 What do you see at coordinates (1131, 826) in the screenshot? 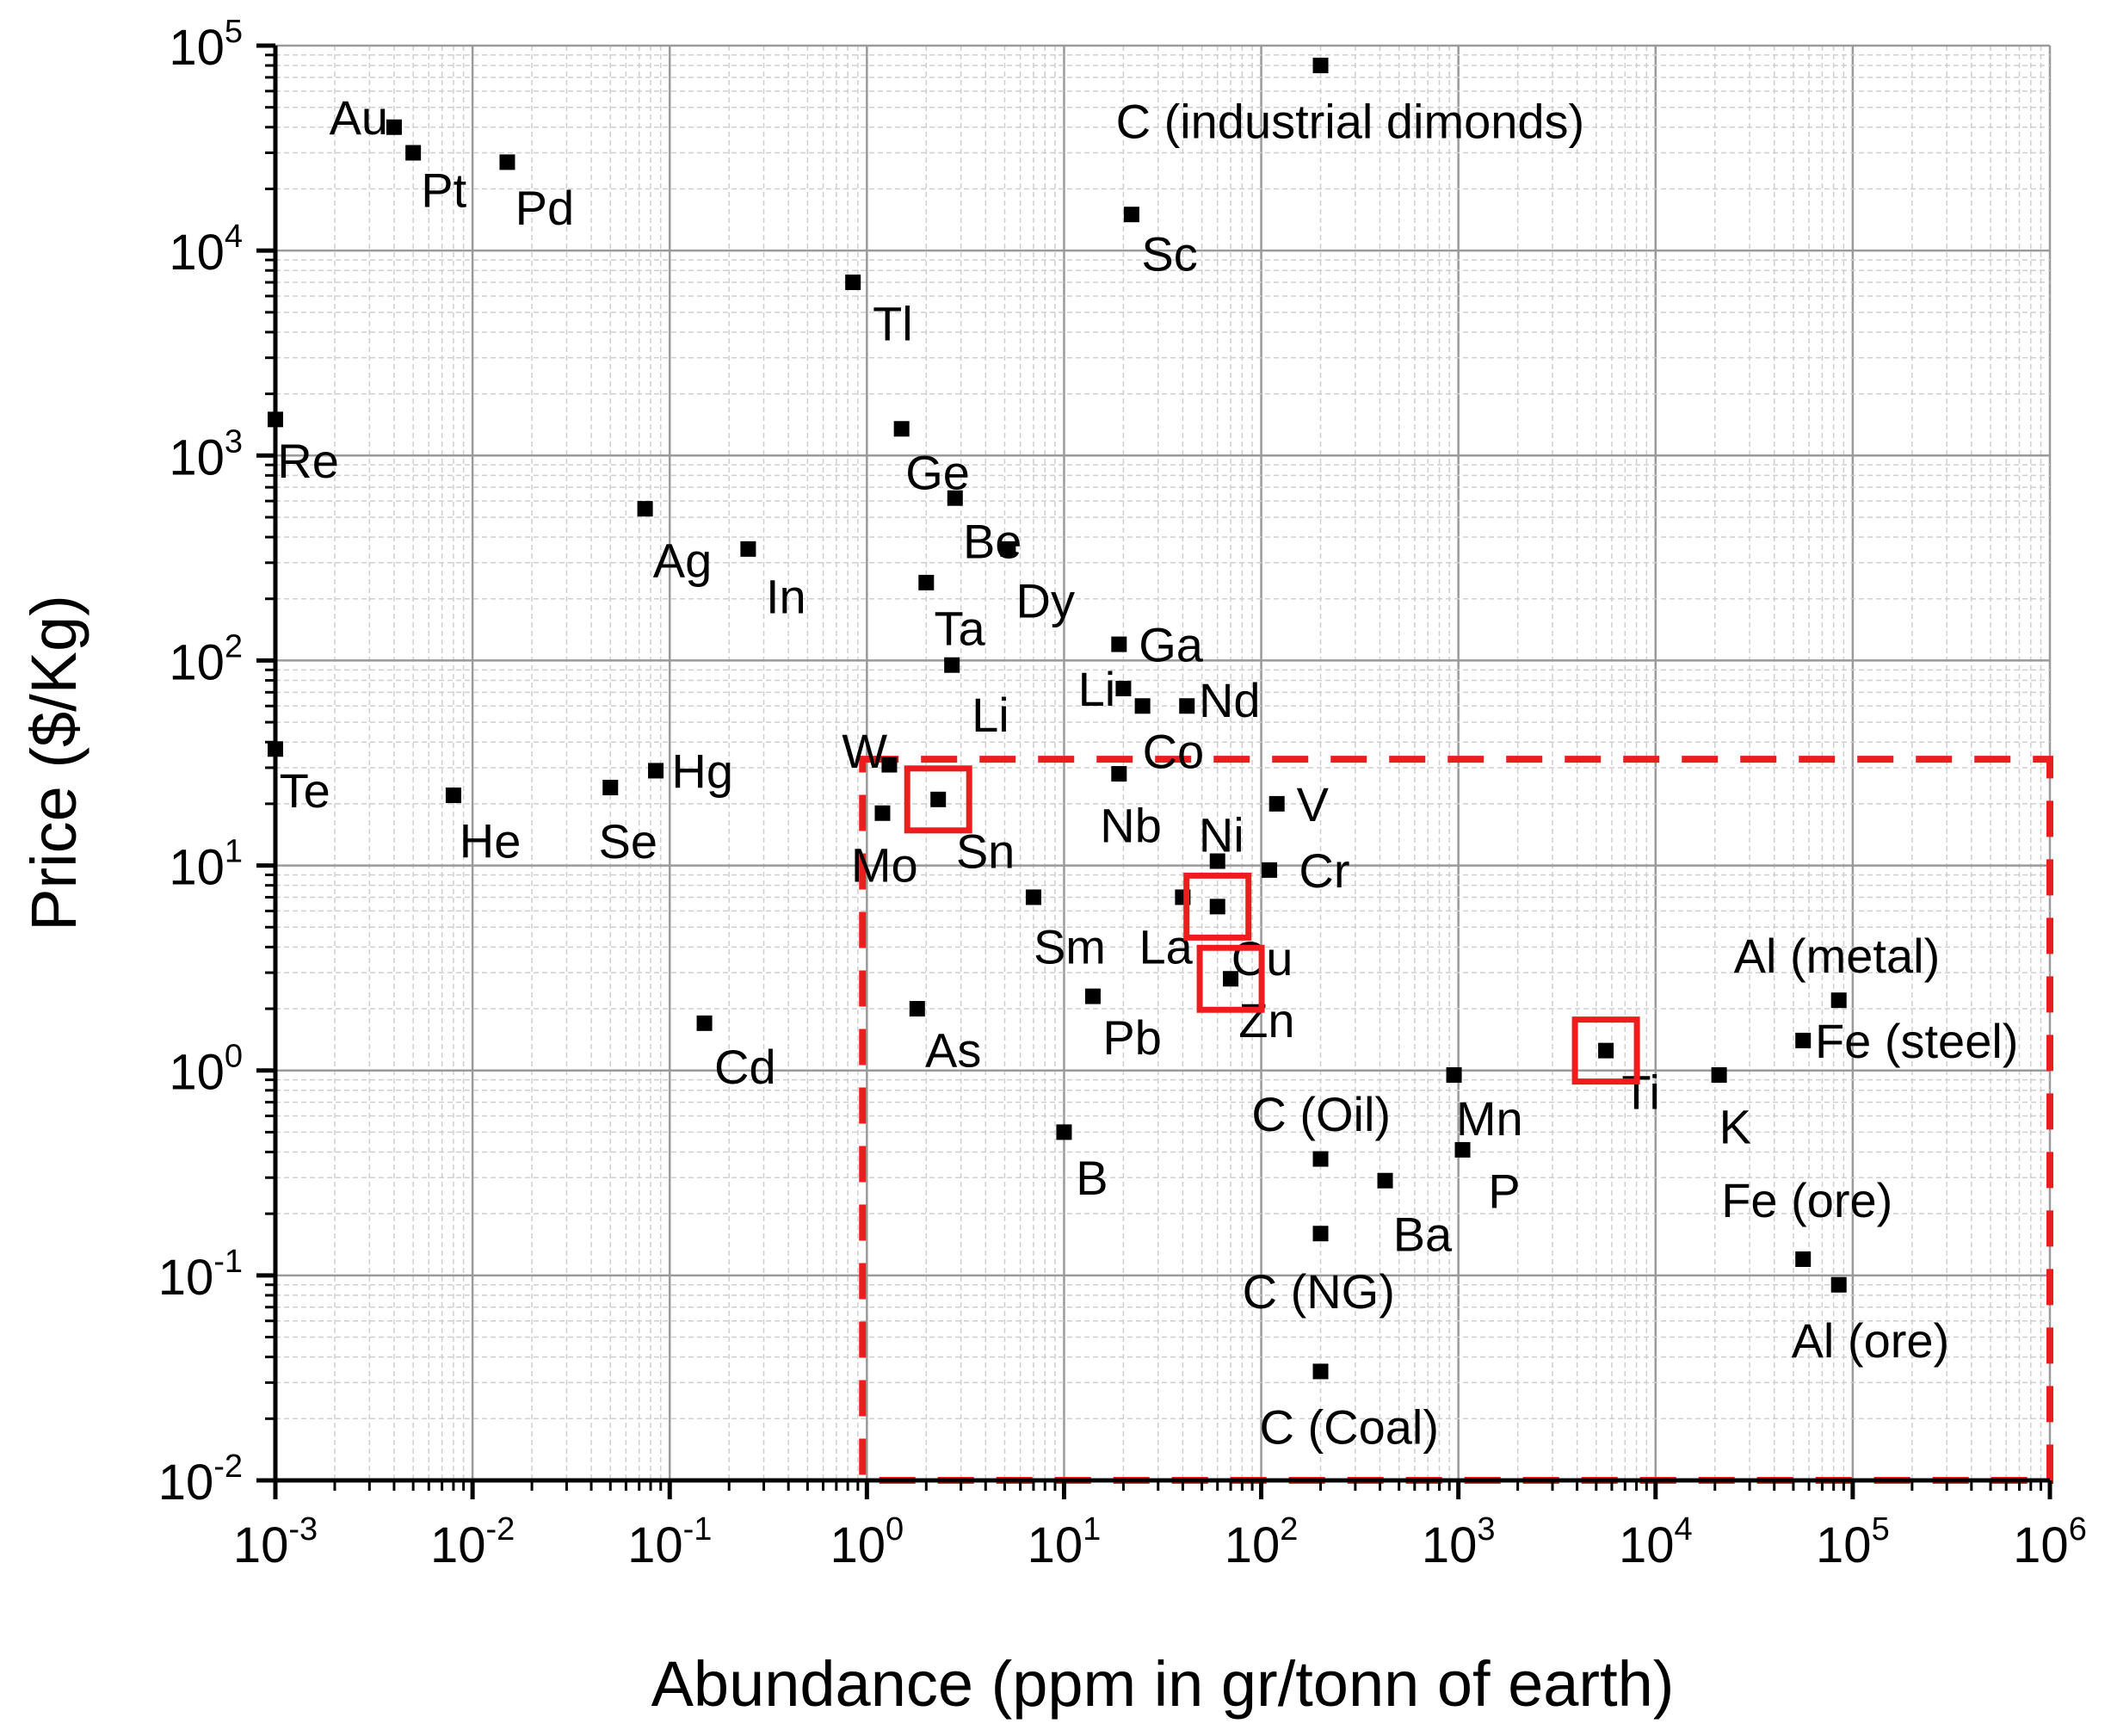
I see `point-label: Nb` at bounding box center [1131, 826].